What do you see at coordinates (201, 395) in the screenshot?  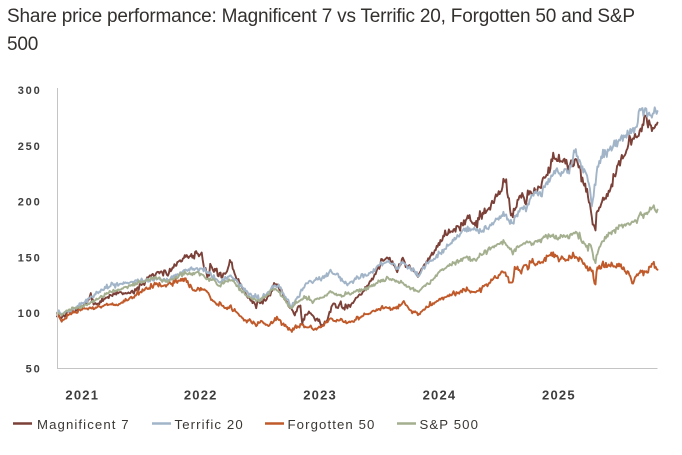 I see `svg-text: 2022` at bounding box center [201, 395].